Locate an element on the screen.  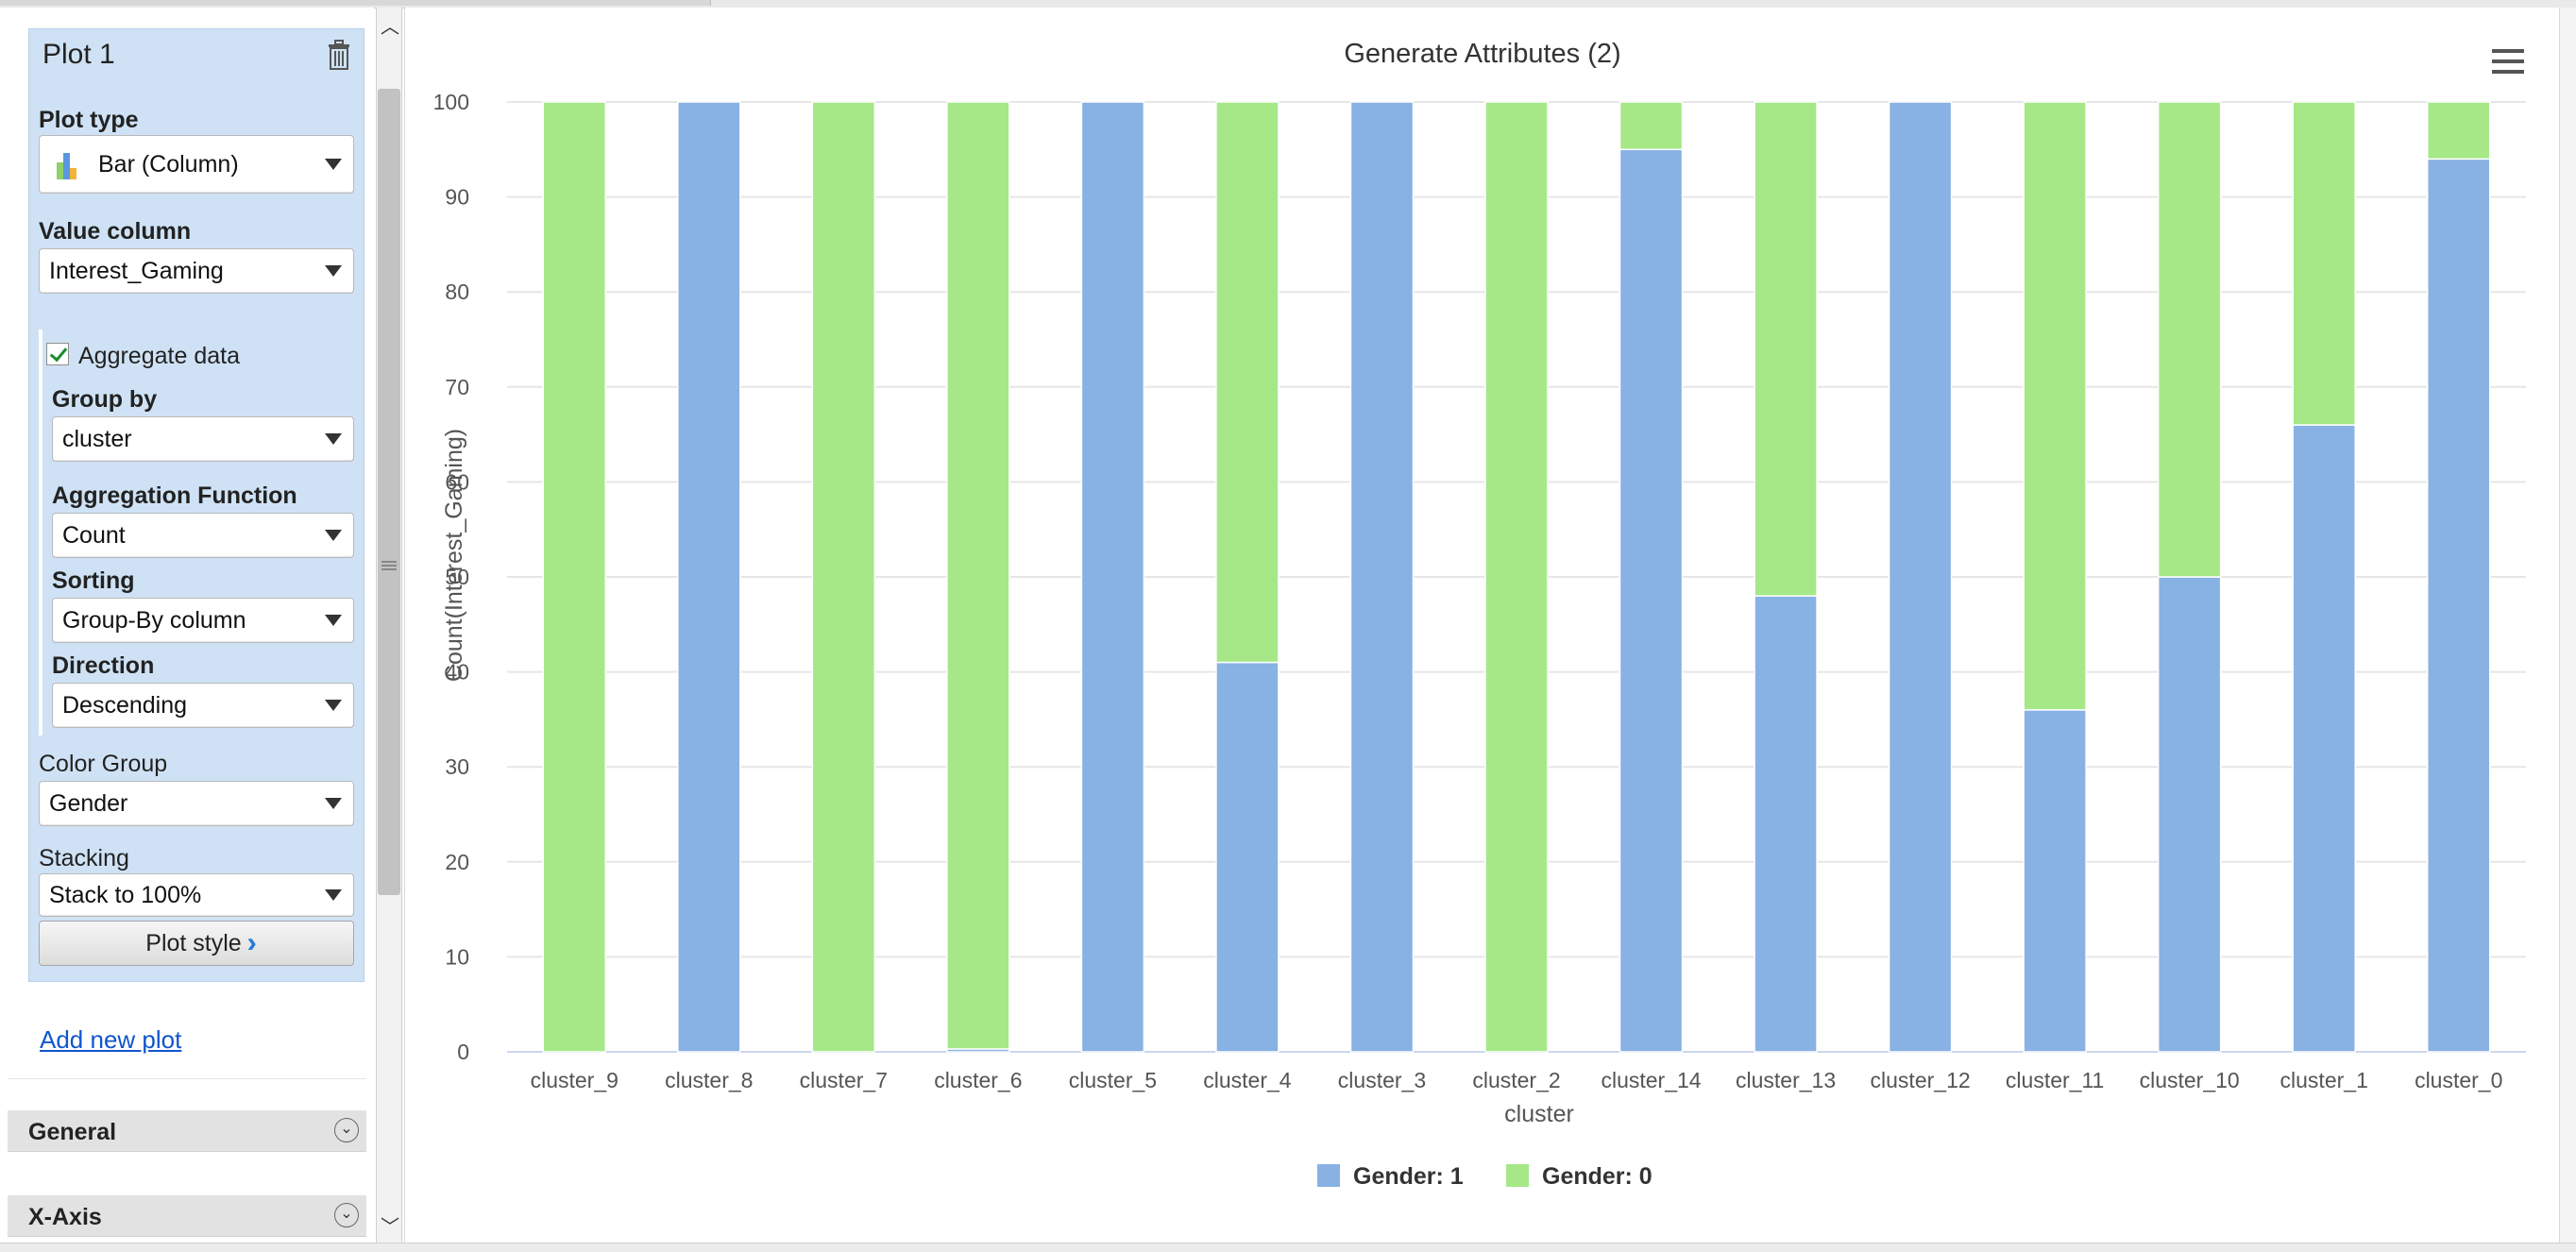
group-by-select: cluster is located at coordinates (203, 439).